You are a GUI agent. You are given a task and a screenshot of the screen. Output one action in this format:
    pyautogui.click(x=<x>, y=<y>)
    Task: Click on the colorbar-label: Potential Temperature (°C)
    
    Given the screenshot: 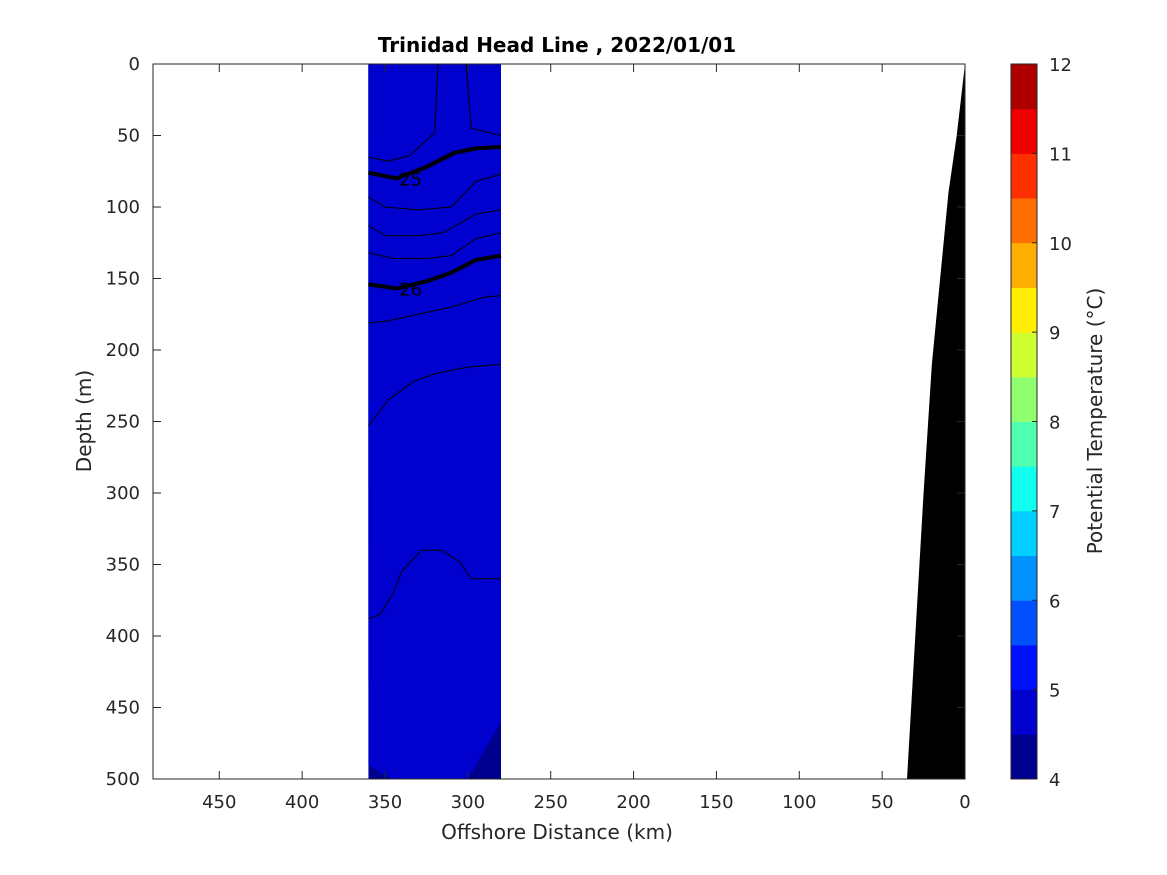 What is the action you would take?
    pyautogui.click(x=1095, y=421)
    